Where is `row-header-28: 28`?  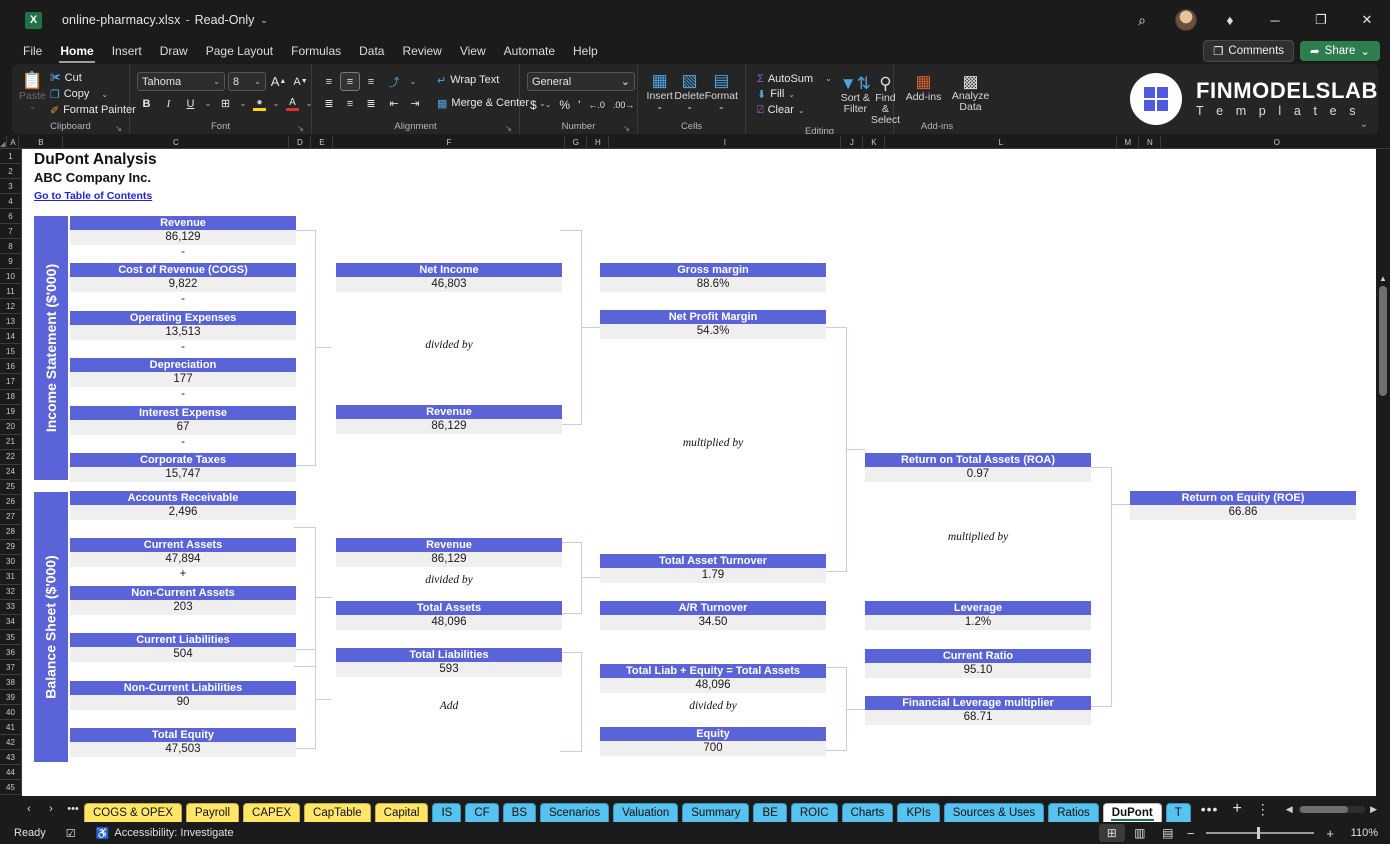 row-header-28: 28 is located at coordinates (11, 532).